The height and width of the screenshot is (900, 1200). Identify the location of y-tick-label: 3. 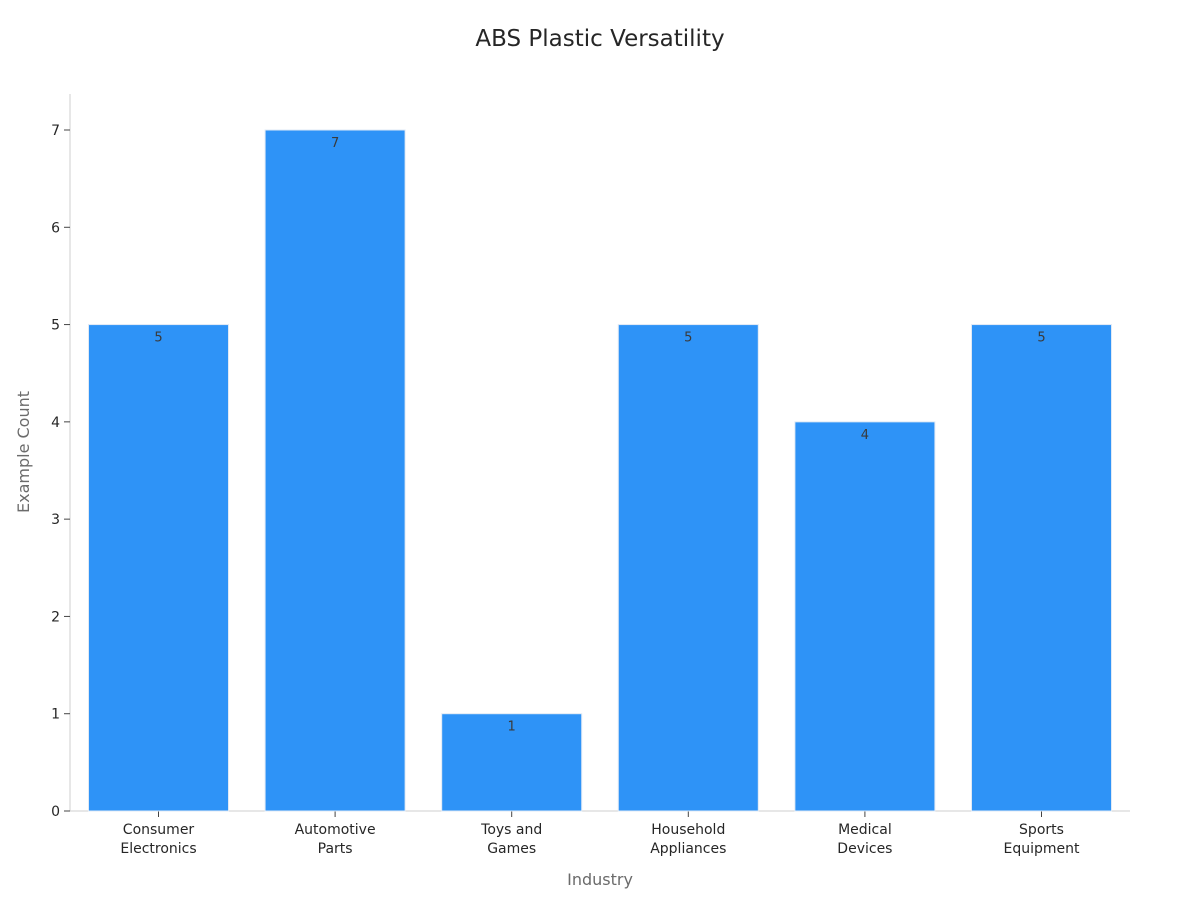
(55, 520).